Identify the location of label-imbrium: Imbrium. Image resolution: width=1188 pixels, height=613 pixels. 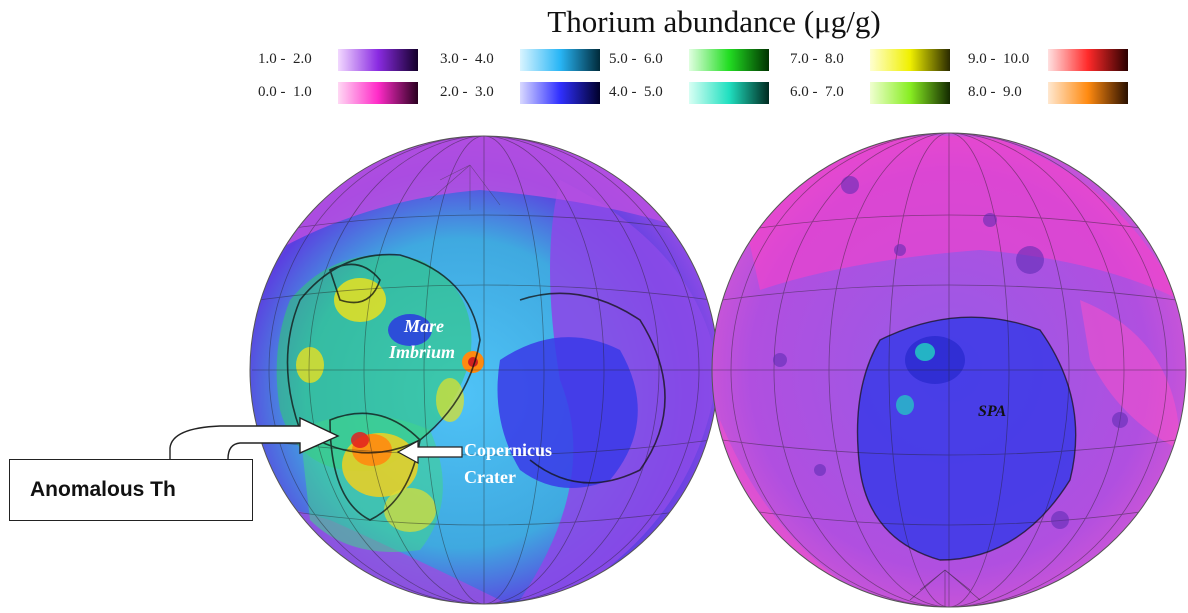
(421, 352).